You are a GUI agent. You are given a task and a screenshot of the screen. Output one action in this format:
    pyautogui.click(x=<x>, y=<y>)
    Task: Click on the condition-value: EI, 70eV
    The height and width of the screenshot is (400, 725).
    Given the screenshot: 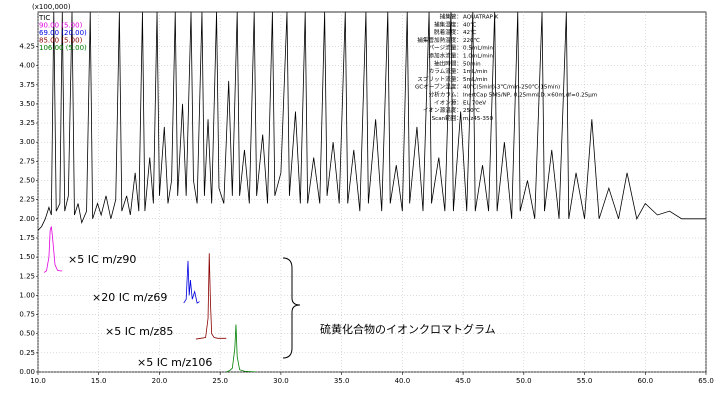 What is the action you would take?
    pyautogui.click(x=474, y=103)
    